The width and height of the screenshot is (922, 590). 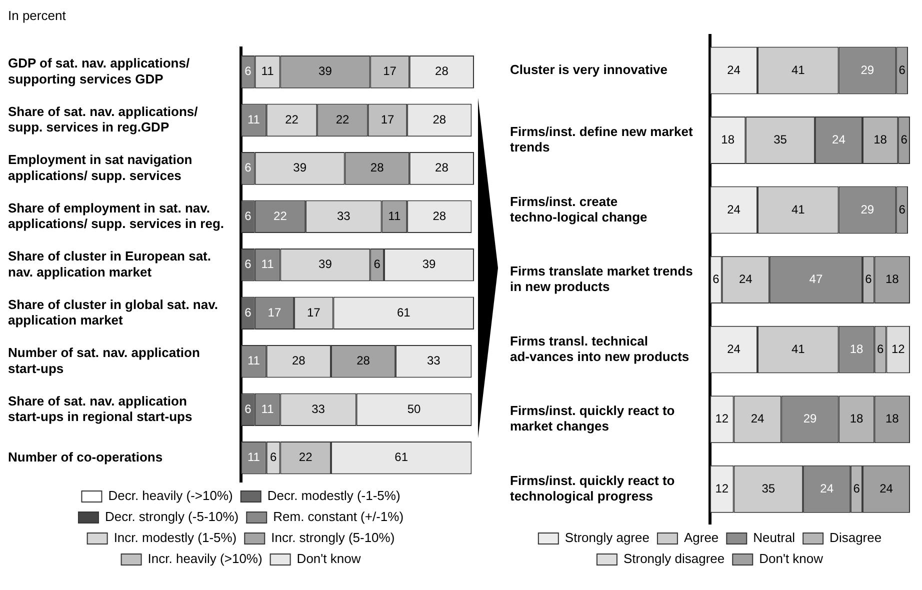 What do you see at coordinates (579, 209) in the screenshot?
I see `y-tick-label: Firms/inst. create techno-logical change` at bounding box center [579, 209].